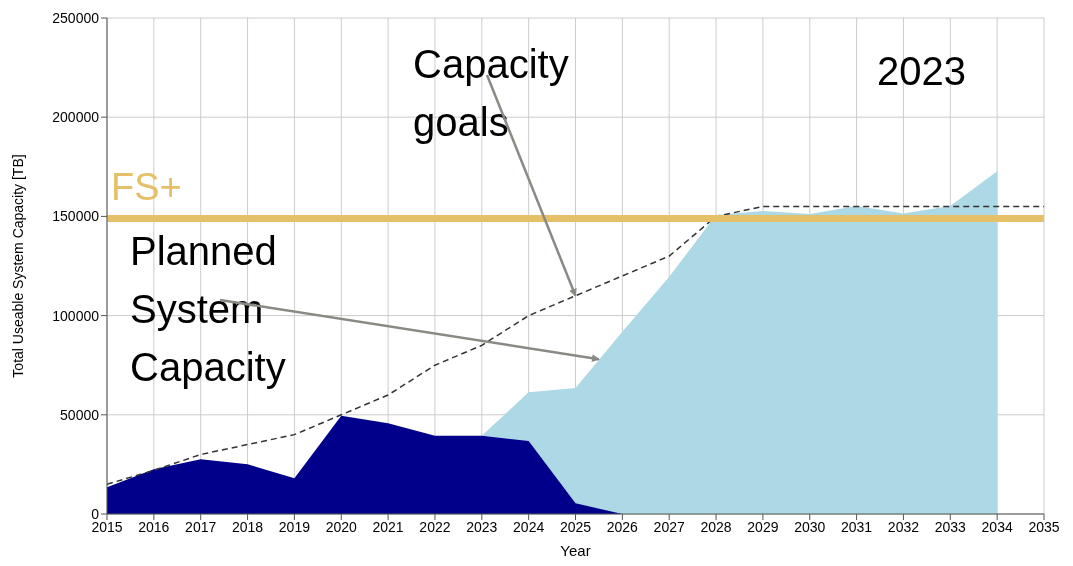 This screenshot has height=566, width=1073. Describe the element at coordinates (575, 526) in the screenshot. I see `x-tick-label: 2025` at that location.